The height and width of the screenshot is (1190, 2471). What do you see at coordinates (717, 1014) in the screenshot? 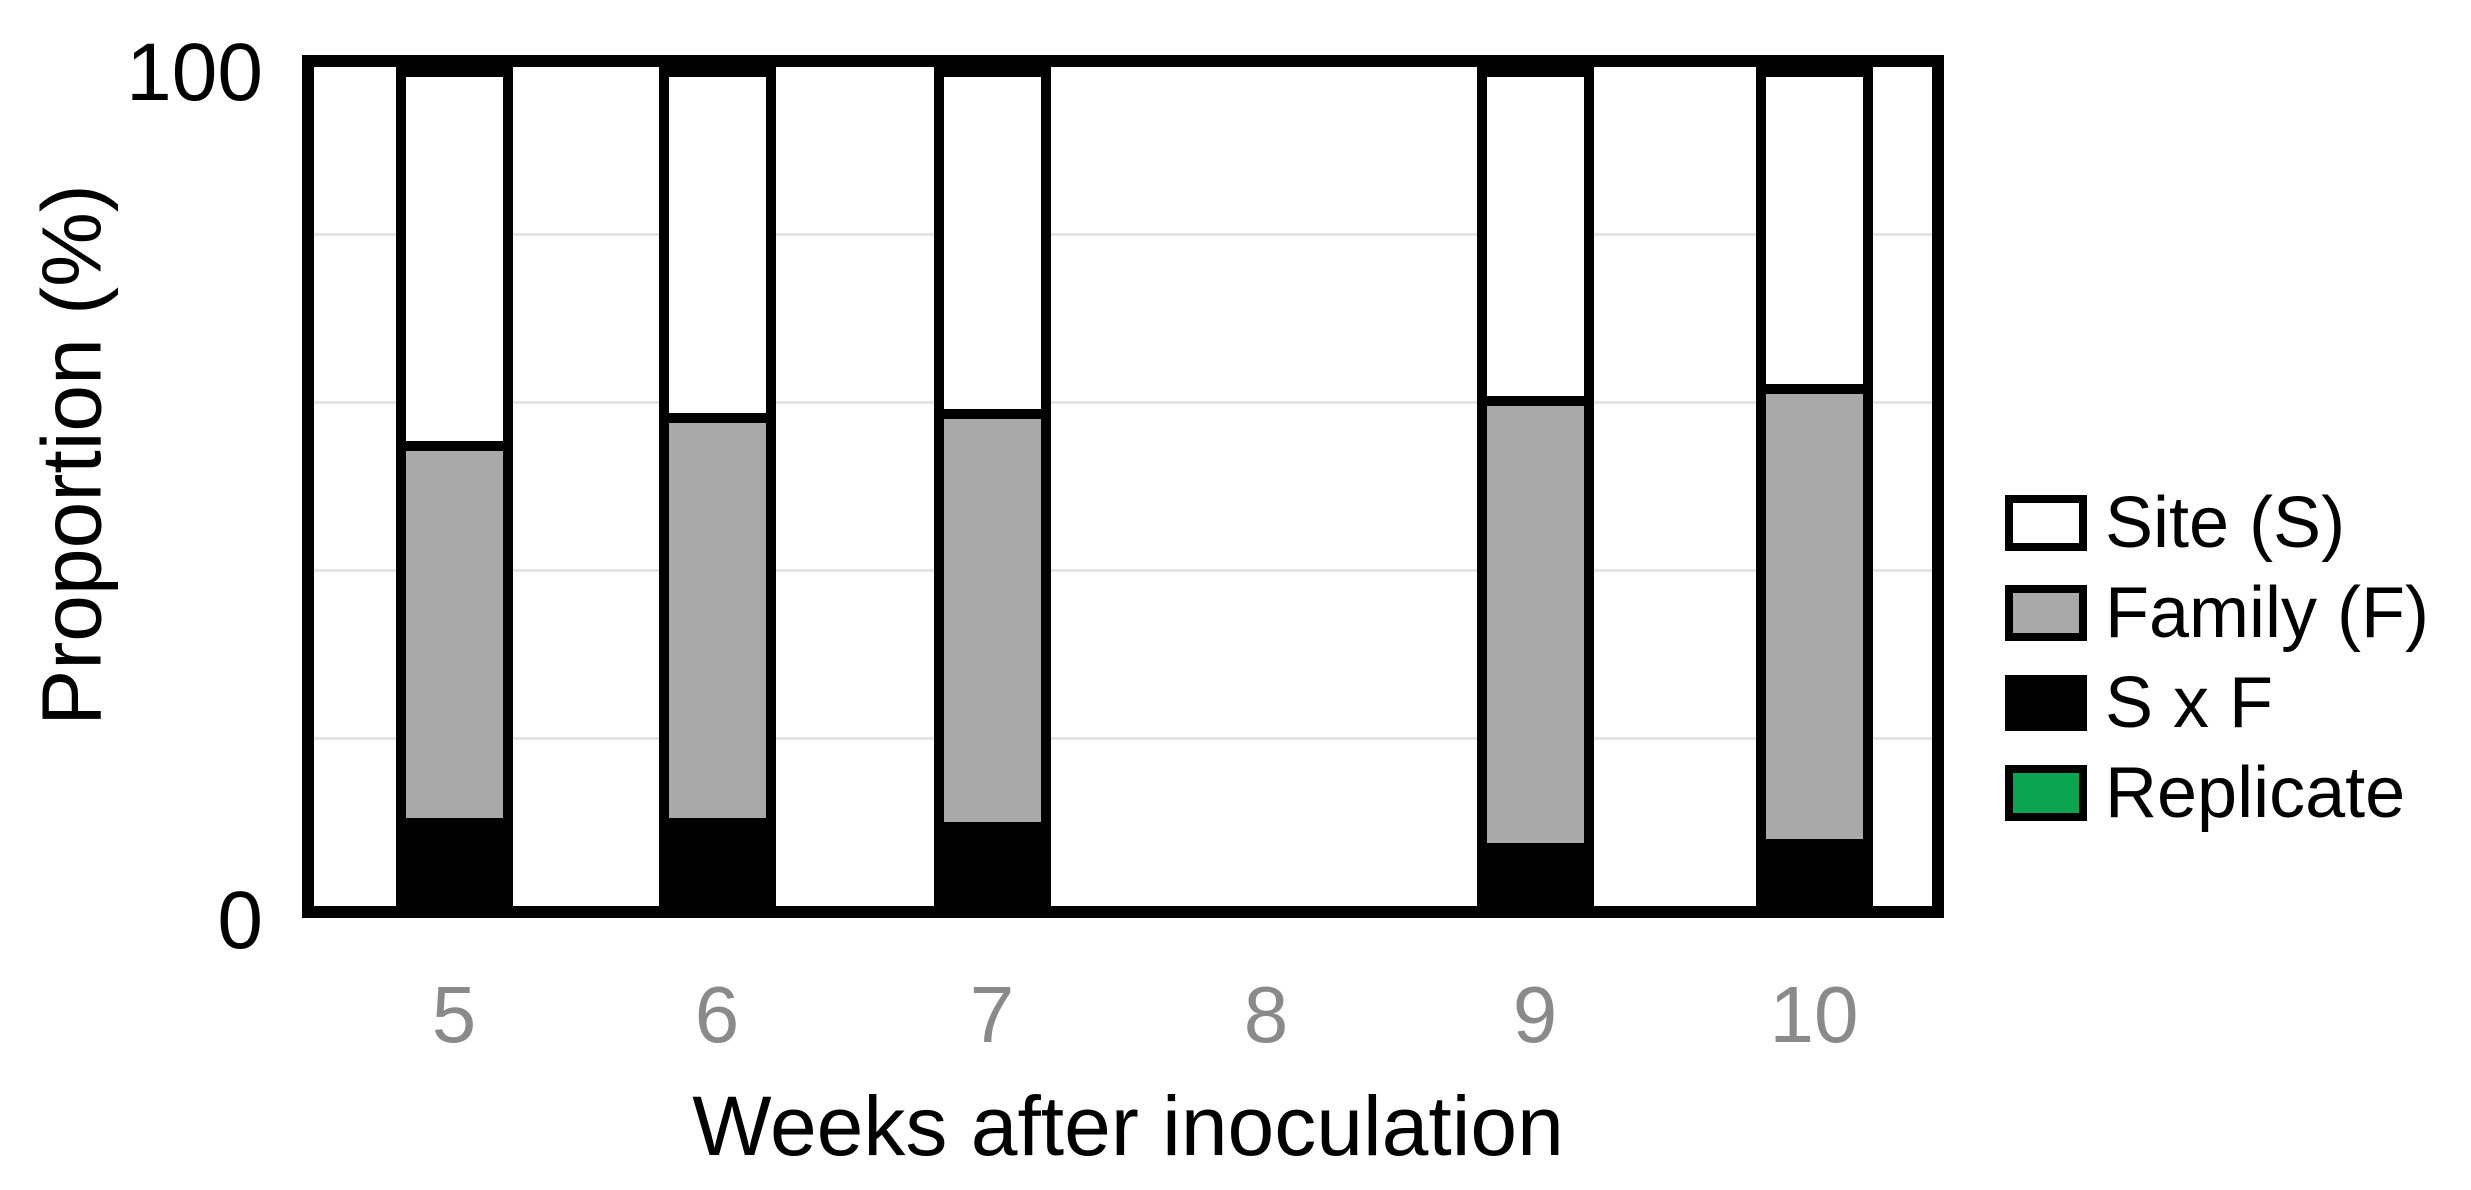
I see `x-tick-label-6: 6` at bounding box center [717, 1014].